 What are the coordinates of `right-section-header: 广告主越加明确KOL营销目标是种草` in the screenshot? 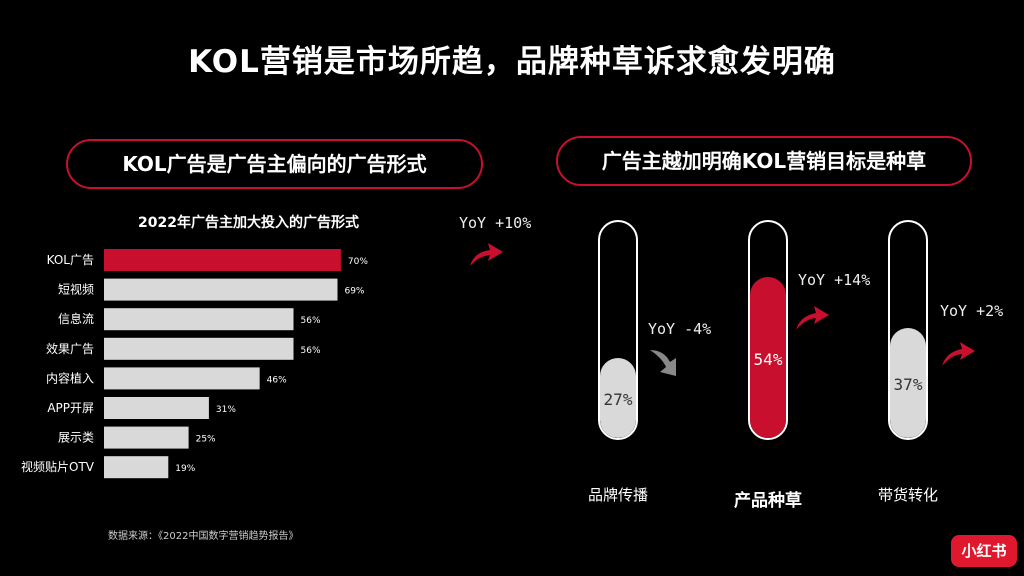 It's located at (764, 161).